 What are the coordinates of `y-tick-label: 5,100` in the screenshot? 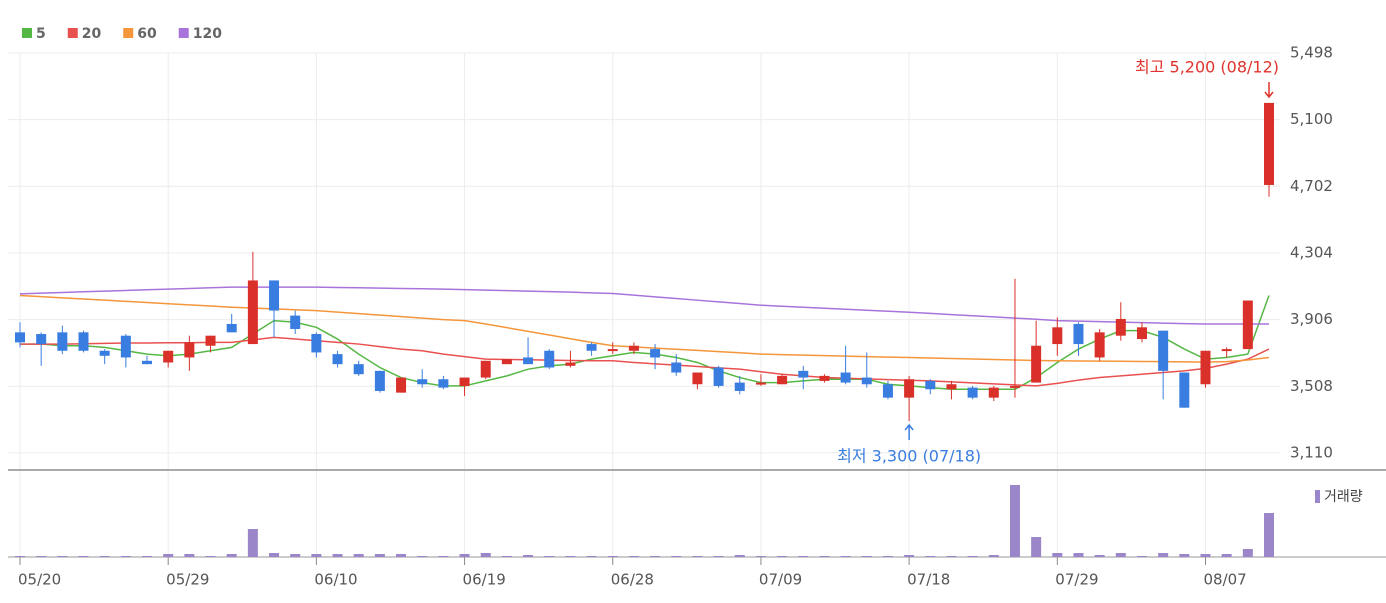 It's located at (1311, 119).